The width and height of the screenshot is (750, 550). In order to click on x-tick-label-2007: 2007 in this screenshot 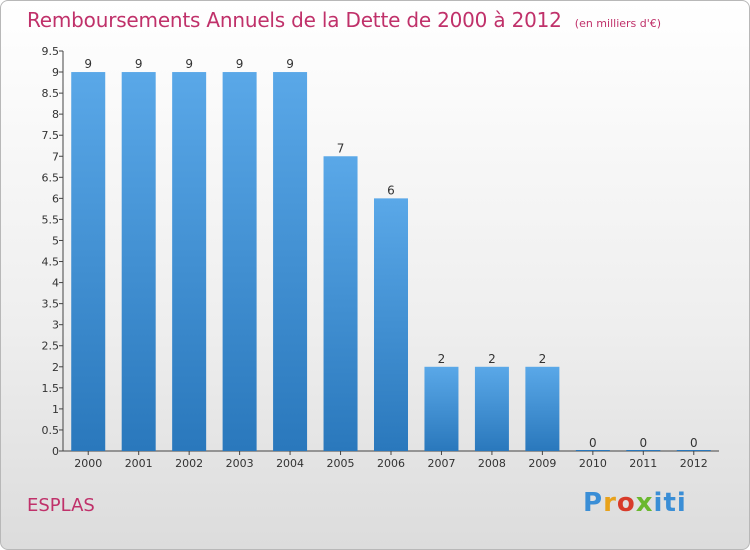, I will do `click(441, 463)`.